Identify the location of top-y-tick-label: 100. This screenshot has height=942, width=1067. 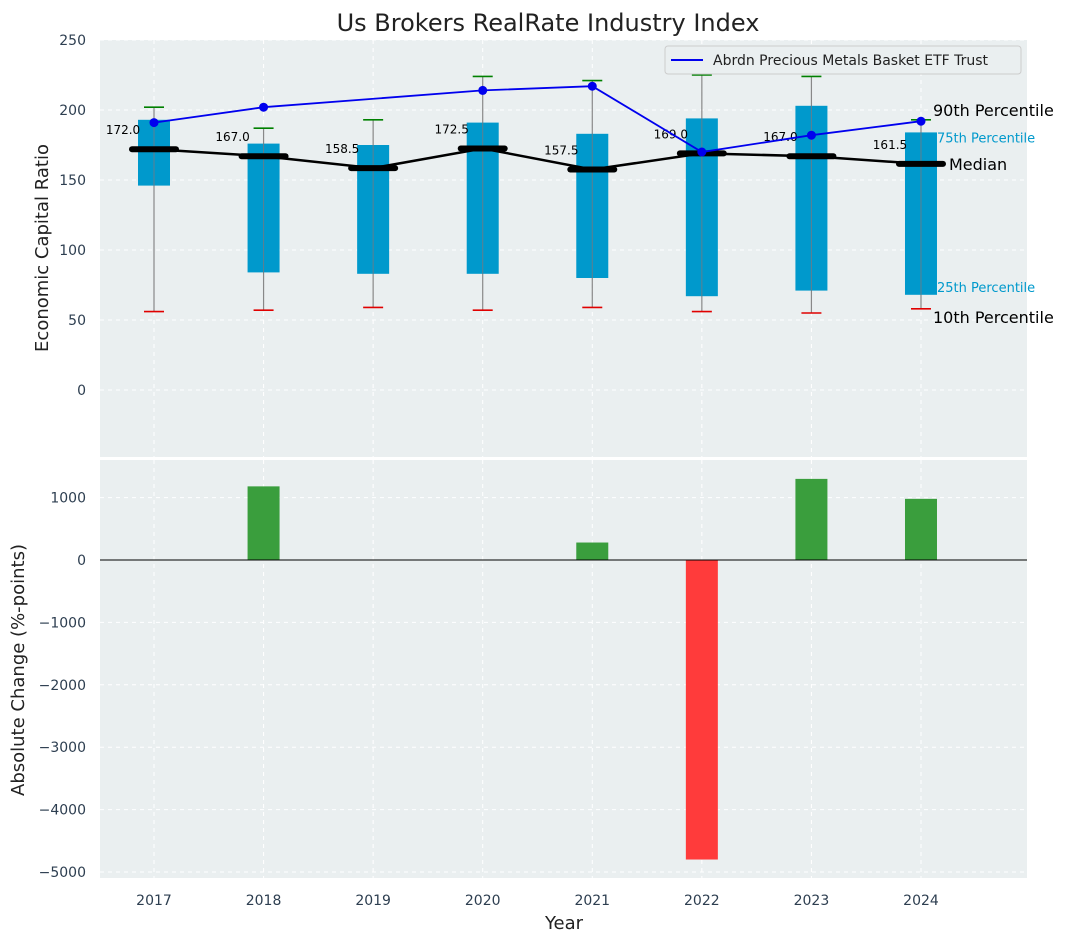
(72, 251).